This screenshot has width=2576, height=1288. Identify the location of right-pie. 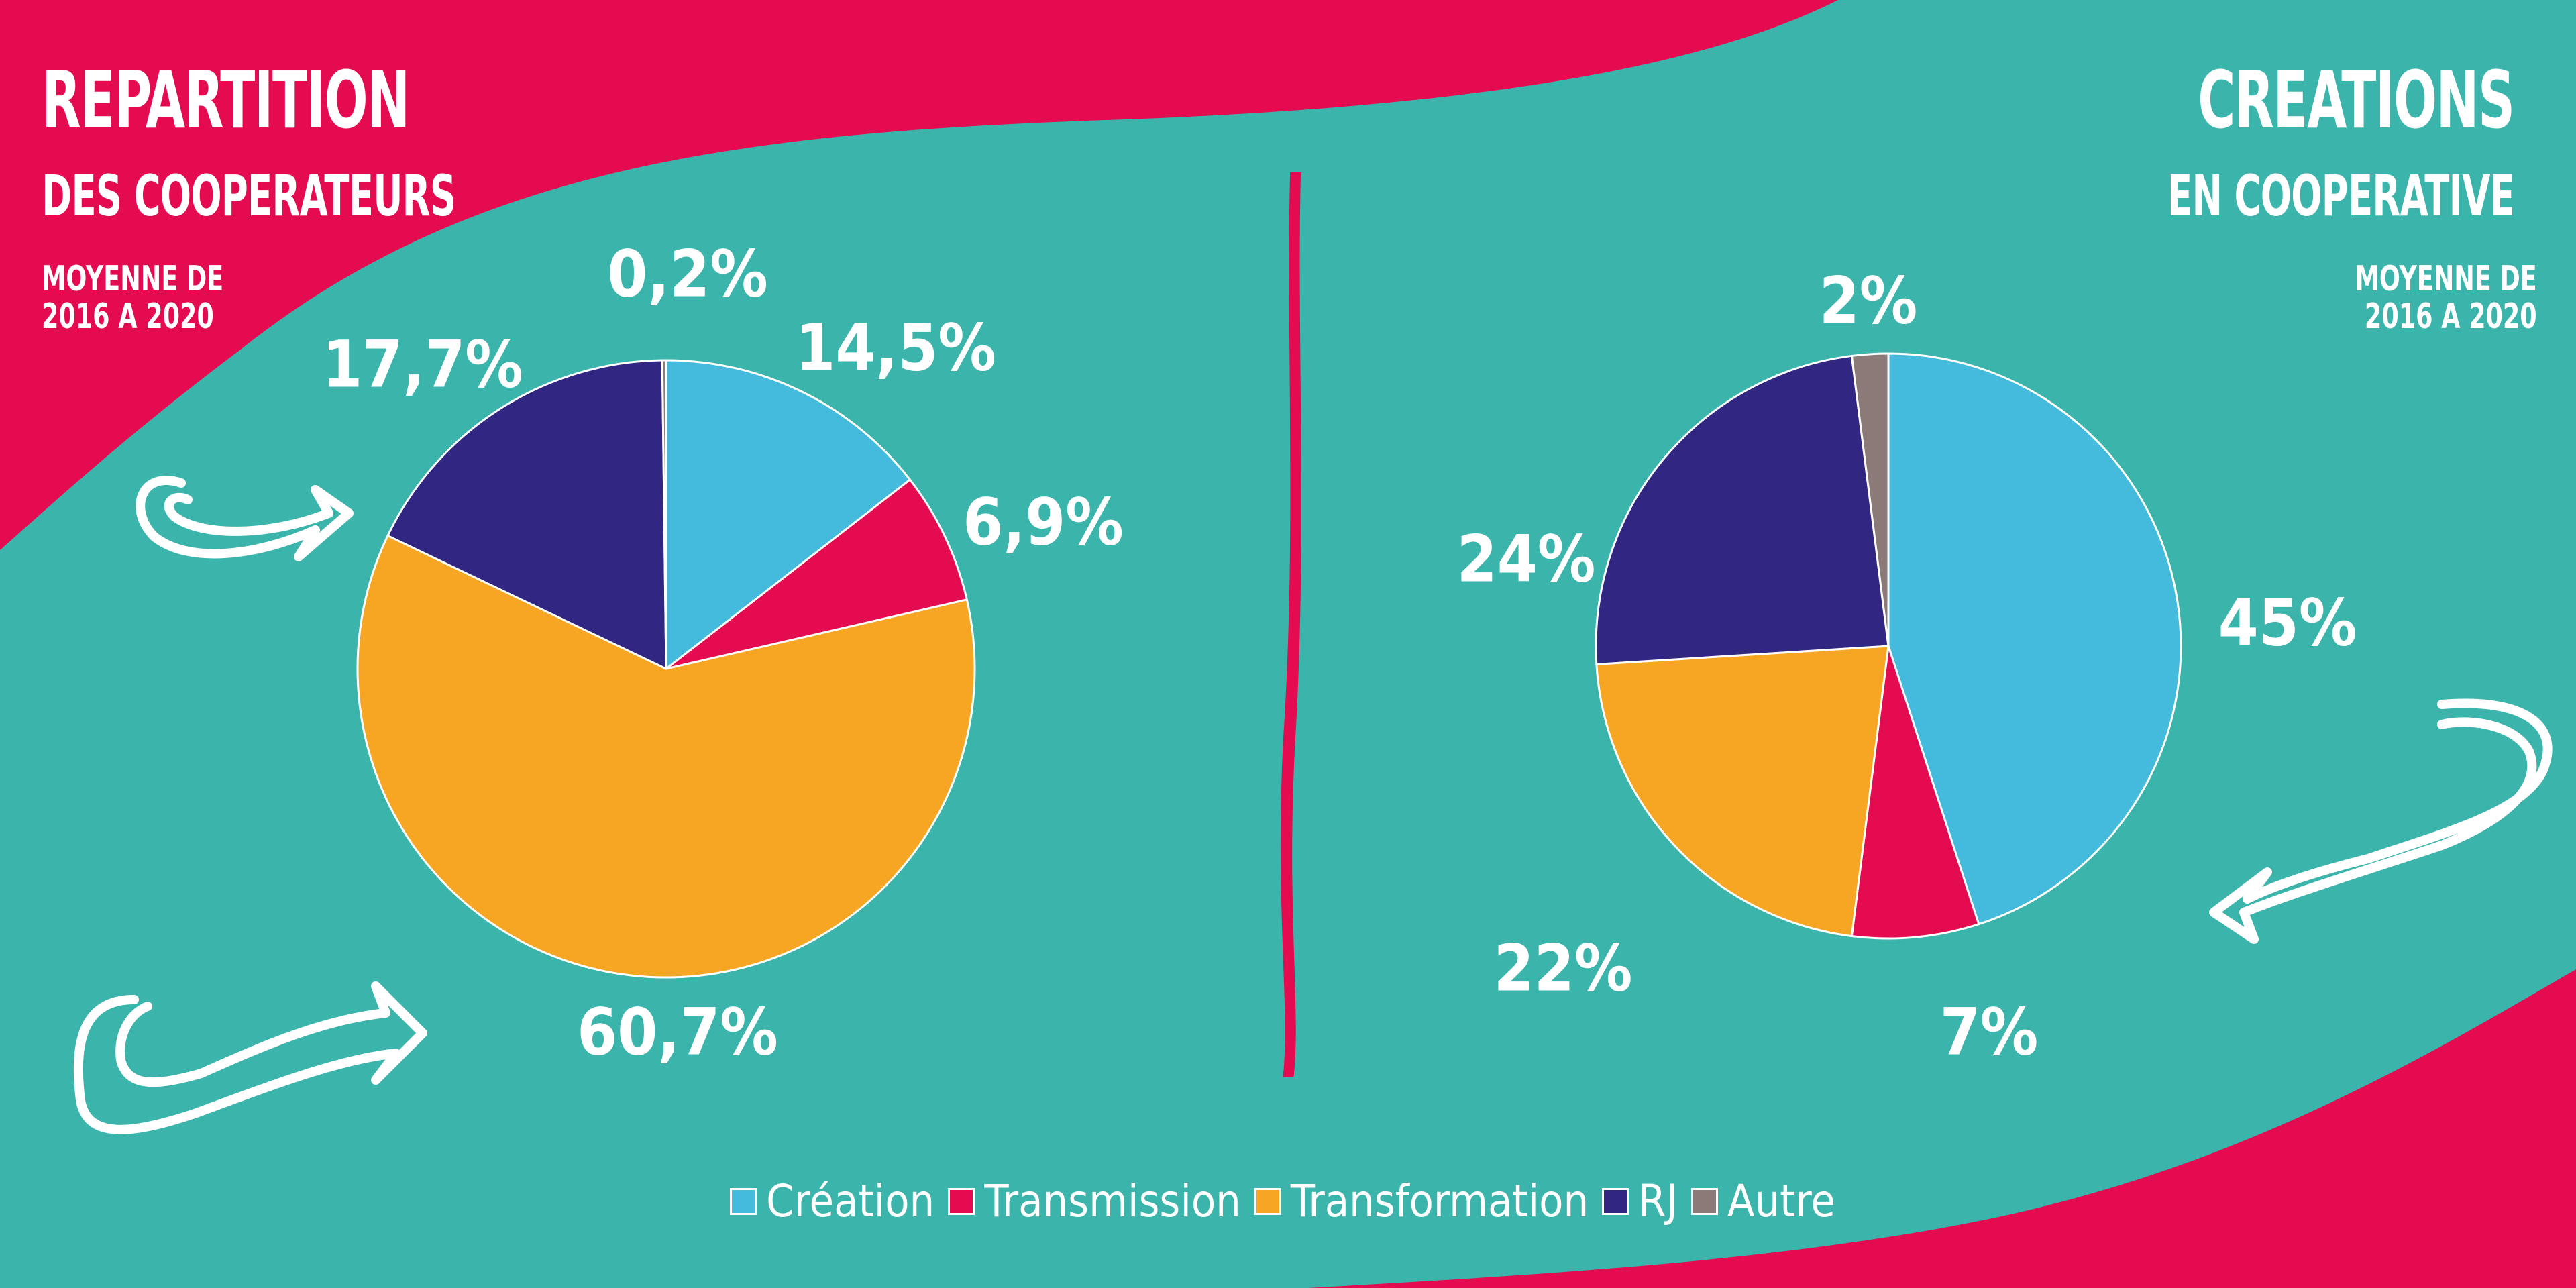
(1888, 646).